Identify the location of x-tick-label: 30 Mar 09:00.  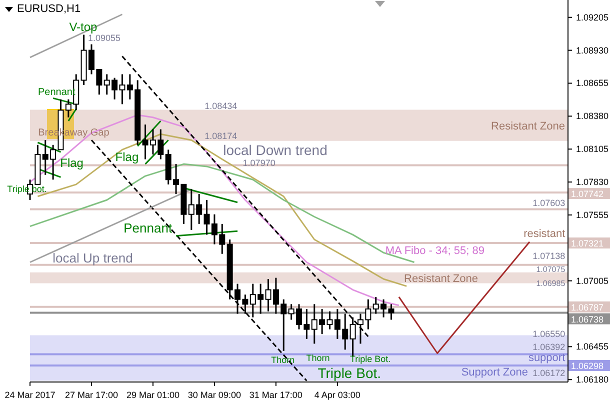
(214, 395).